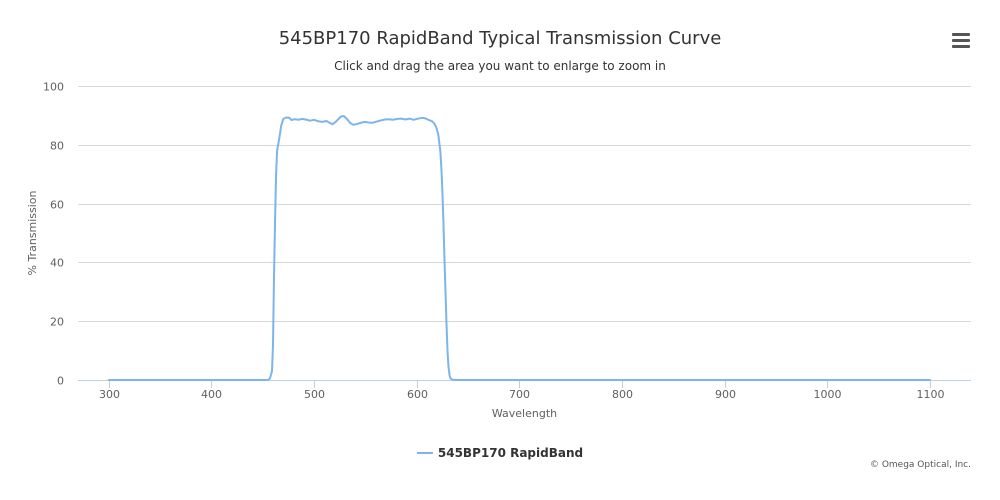  What do you see at coordinates (519, 394) in the screenshot?
I see `x-tick-label: 700` at bounding box center [519, 394].